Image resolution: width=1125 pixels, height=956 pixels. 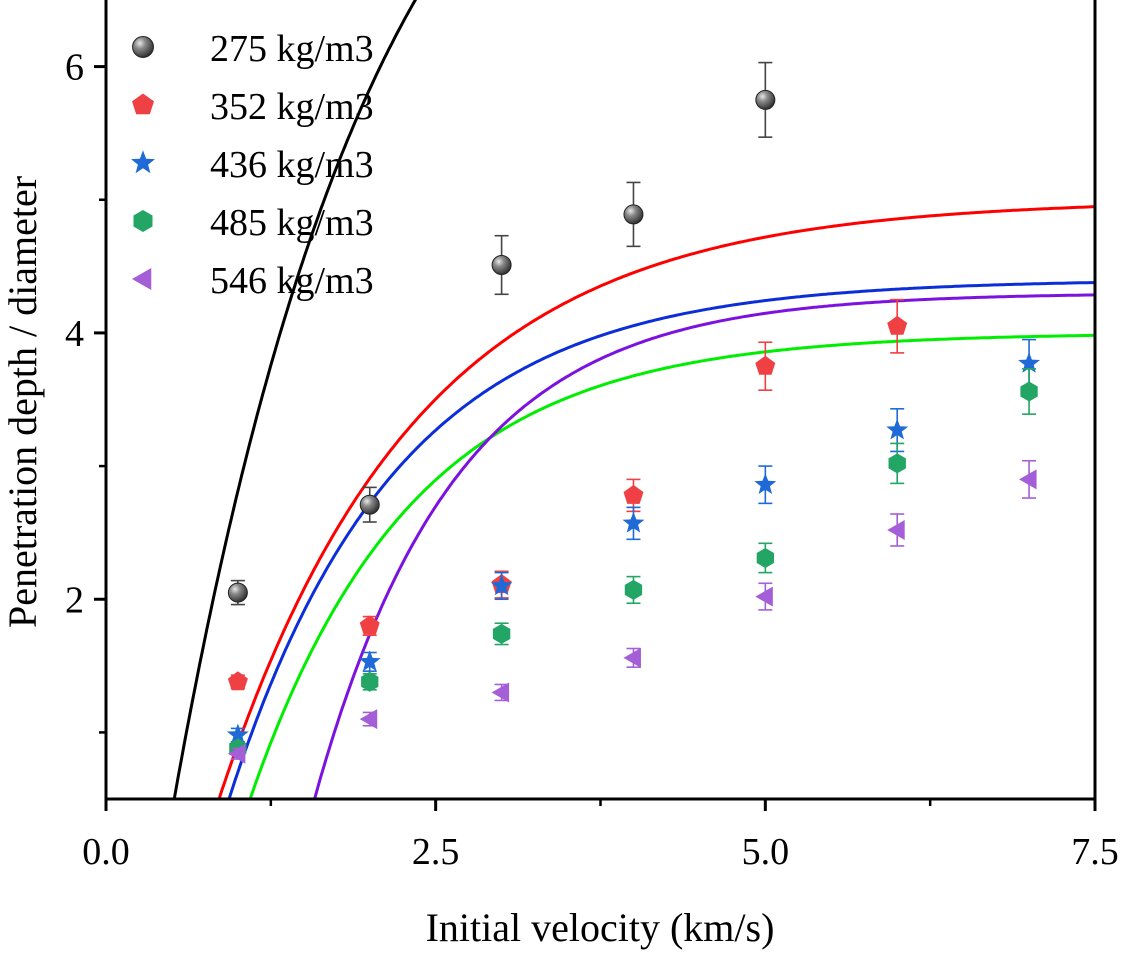 I want to click on legend-label-1: 275 kg/m3, so click(x=292, y=49).